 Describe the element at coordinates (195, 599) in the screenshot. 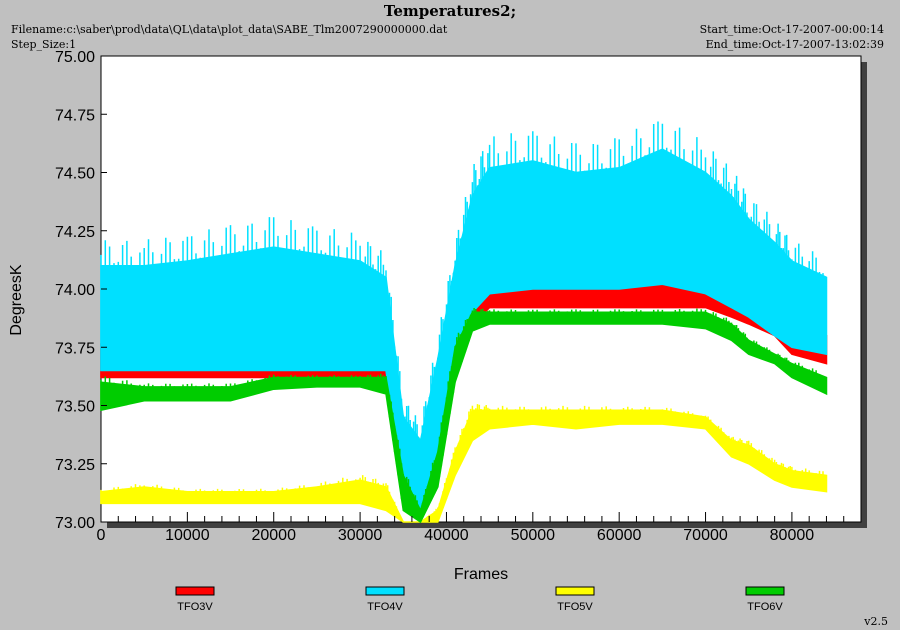

I see `legend-item-TFO3V: TFO3V` at that location.